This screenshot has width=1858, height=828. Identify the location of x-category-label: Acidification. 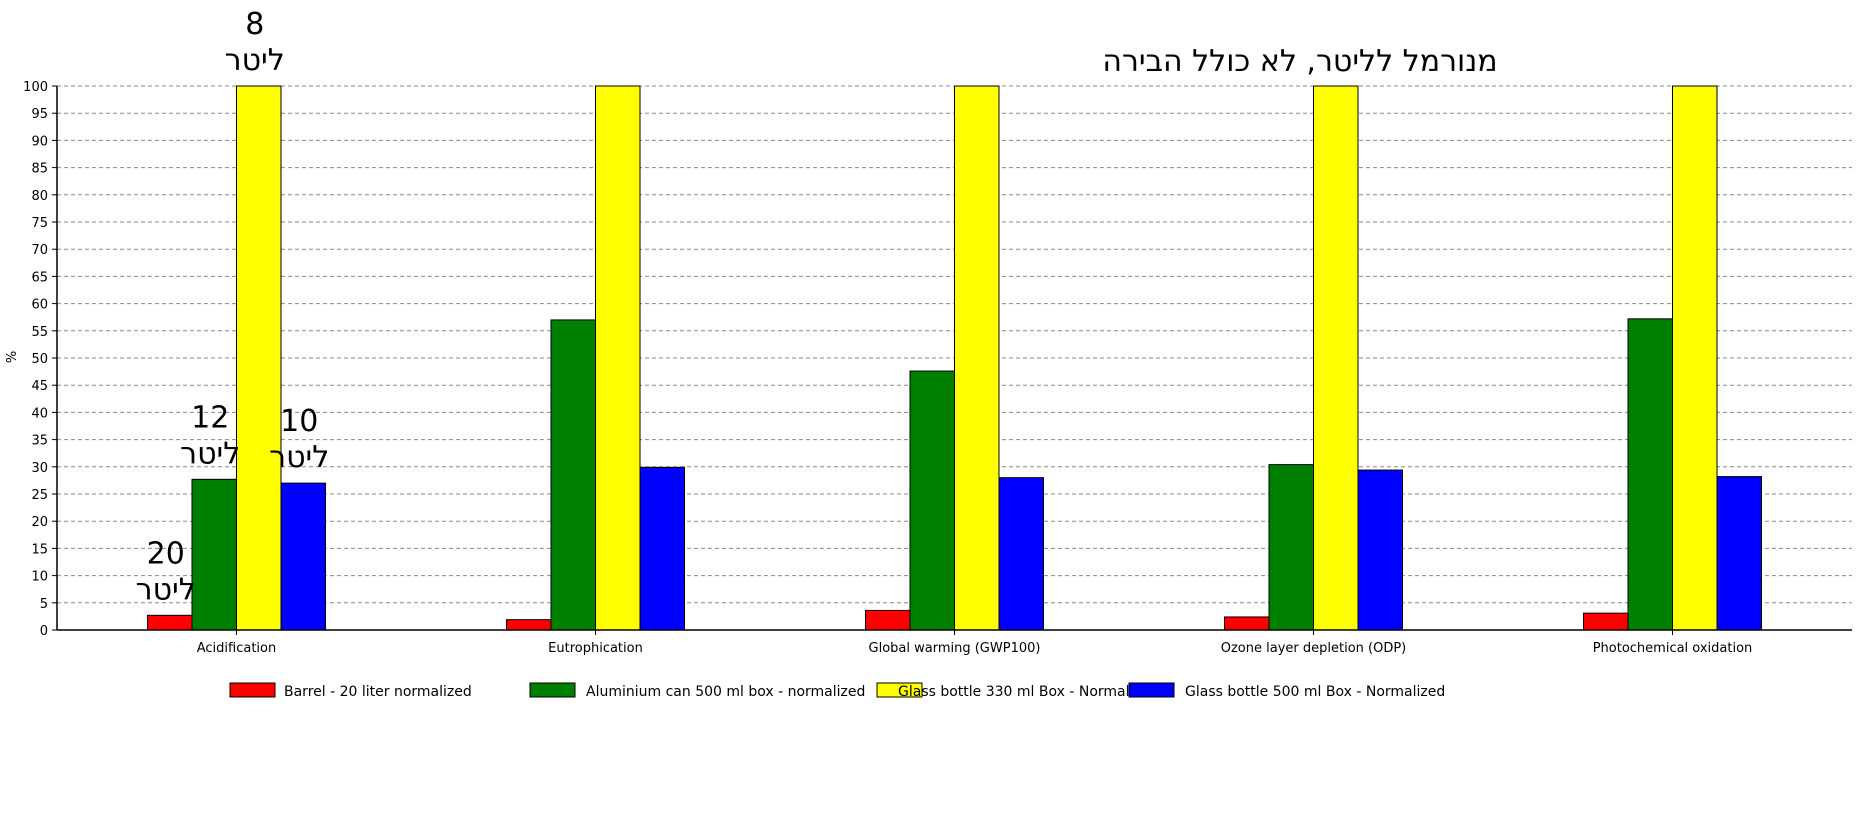
(237, 648).